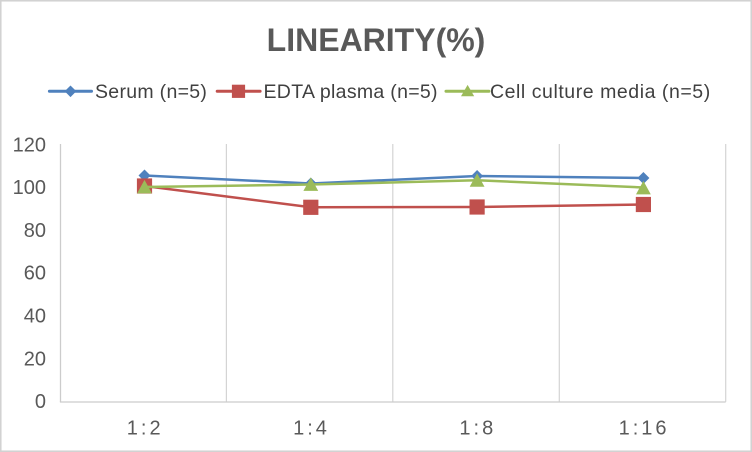 The height and width of the screenshot is (452, 752). What do you see at coordinates (151, 92) in the screenshot?
I see `svg-text: Serum (n=5)` at bounding box center [151, 92].